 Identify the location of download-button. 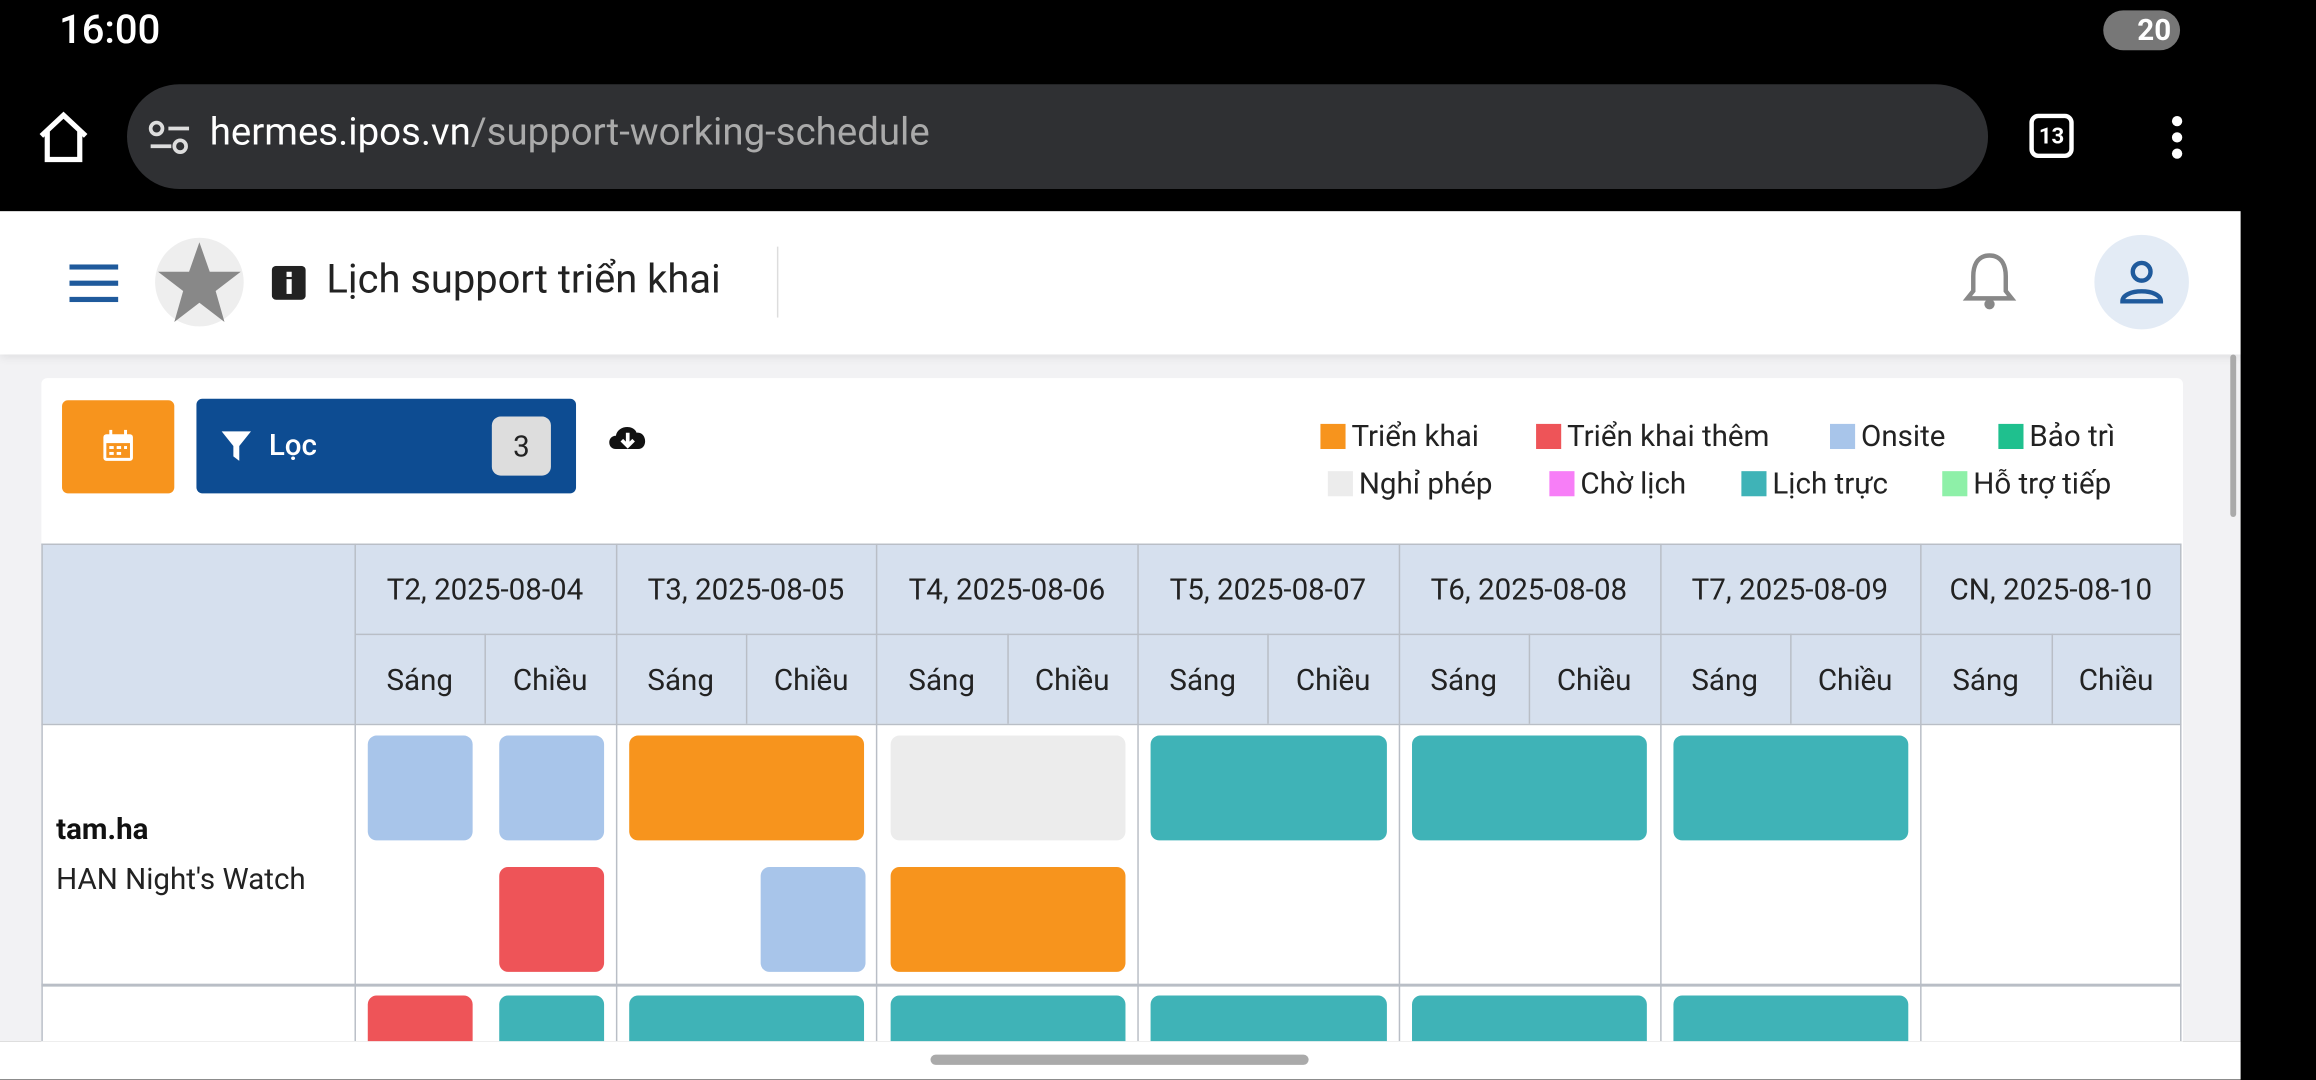
(628, 436).